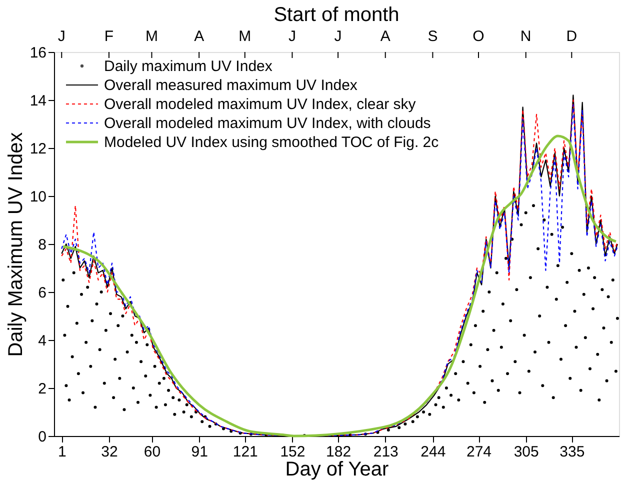 The image size is (627, 484). Describe the element at coordinates (293, 452) in the screenshot. I see `x-tick-label: 152` at that location.